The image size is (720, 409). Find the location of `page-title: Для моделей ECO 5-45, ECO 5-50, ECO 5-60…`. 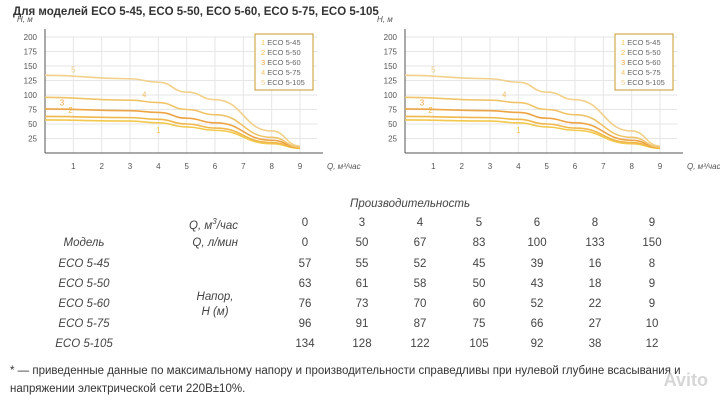

page-title: Для моделей ECO 5-45, ECO 5-50, ECO 5-60… is located at coordinates (196, 12).